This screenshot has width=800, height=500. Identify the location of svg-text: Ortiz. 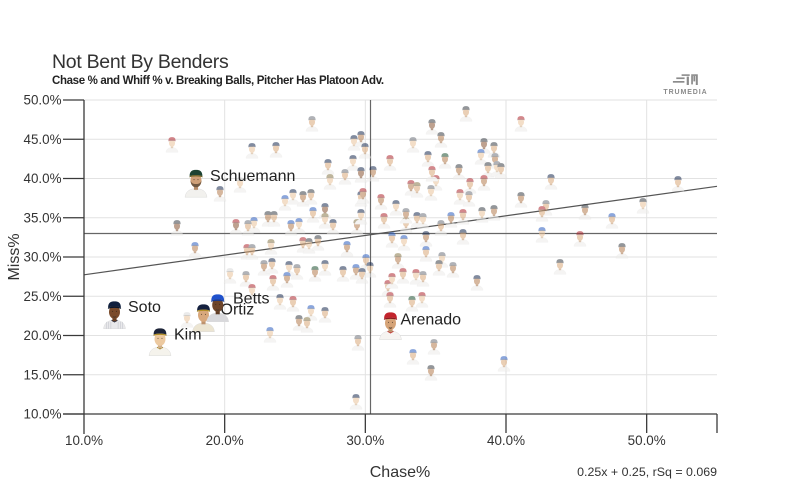
(238, 309).